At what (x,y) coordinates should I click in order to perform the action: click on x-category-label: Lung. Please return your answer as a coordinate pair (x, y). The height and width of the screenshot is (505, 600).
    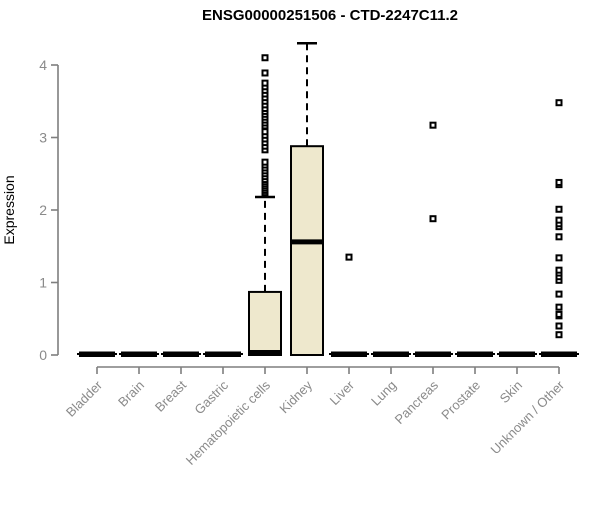
    Looking at the image, I should click on (383, 393).